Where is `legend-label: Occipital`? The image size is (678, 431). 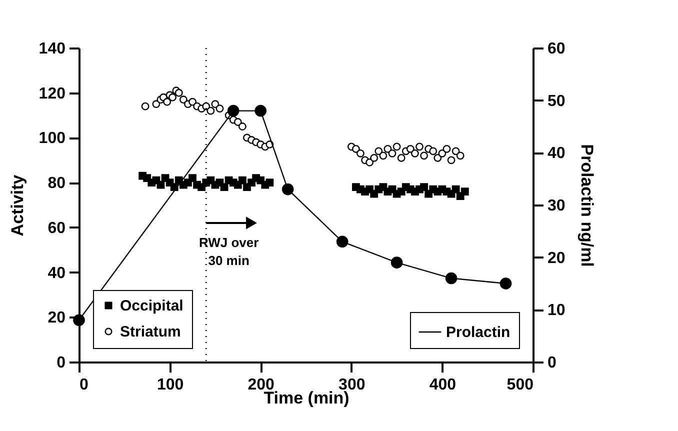 legend-label: Occipital is located at coordinates (152, 306).